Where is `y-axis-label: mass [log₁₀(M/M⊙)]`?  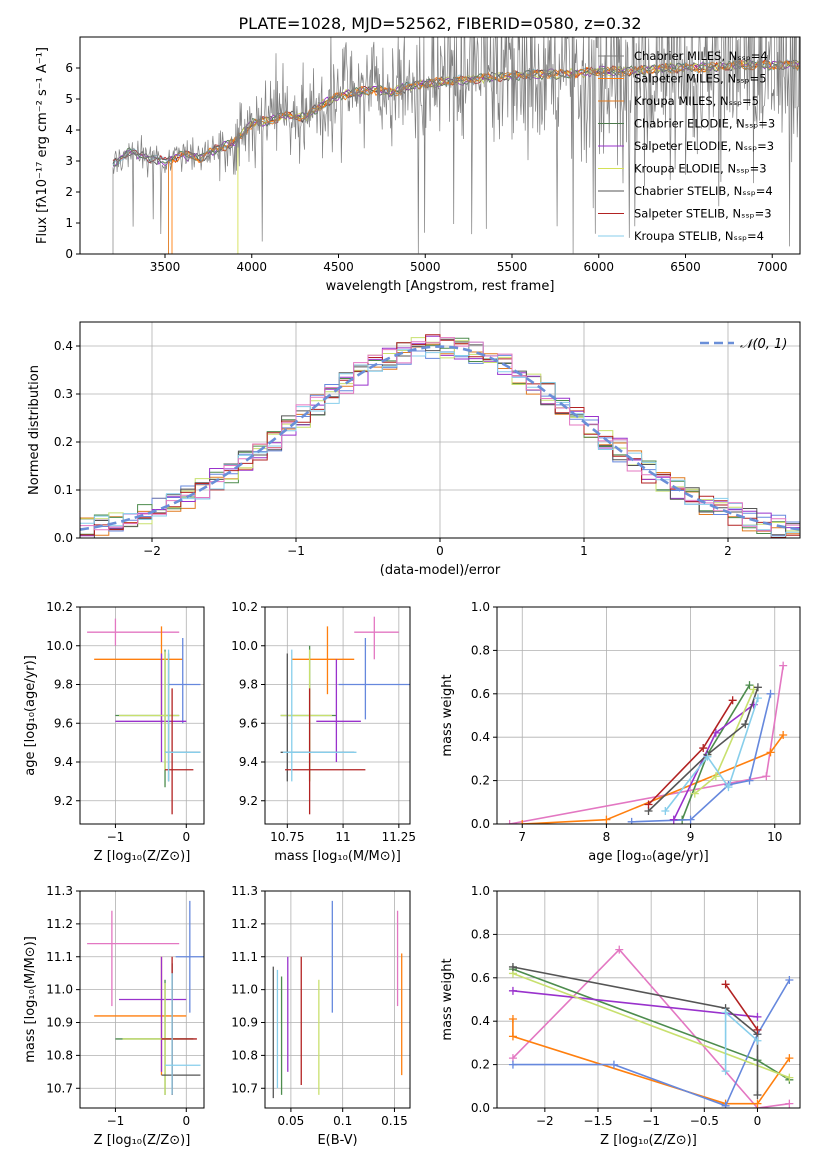 y-axis-label: mass [log₁₀(M/M⊙)] is located at coordinates (30, 999).